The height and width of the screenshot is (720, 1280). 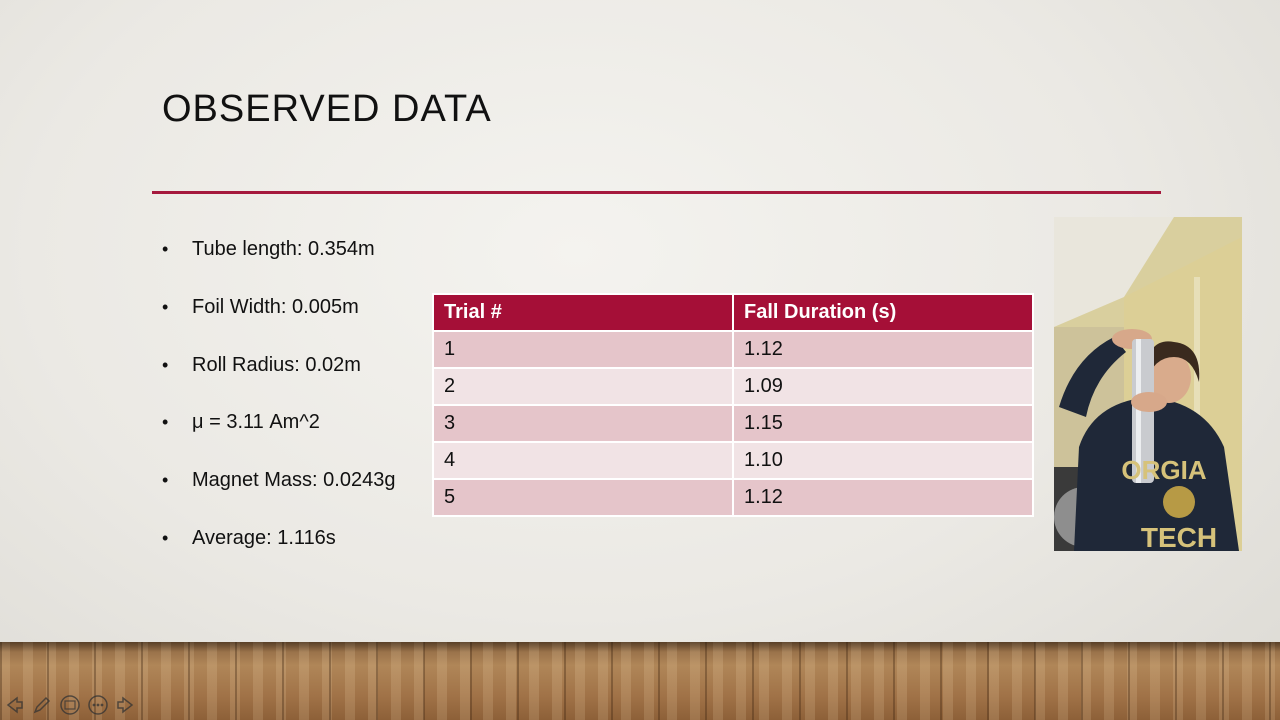 I want to click on slide-view-icon, so click(x=70, y=705).